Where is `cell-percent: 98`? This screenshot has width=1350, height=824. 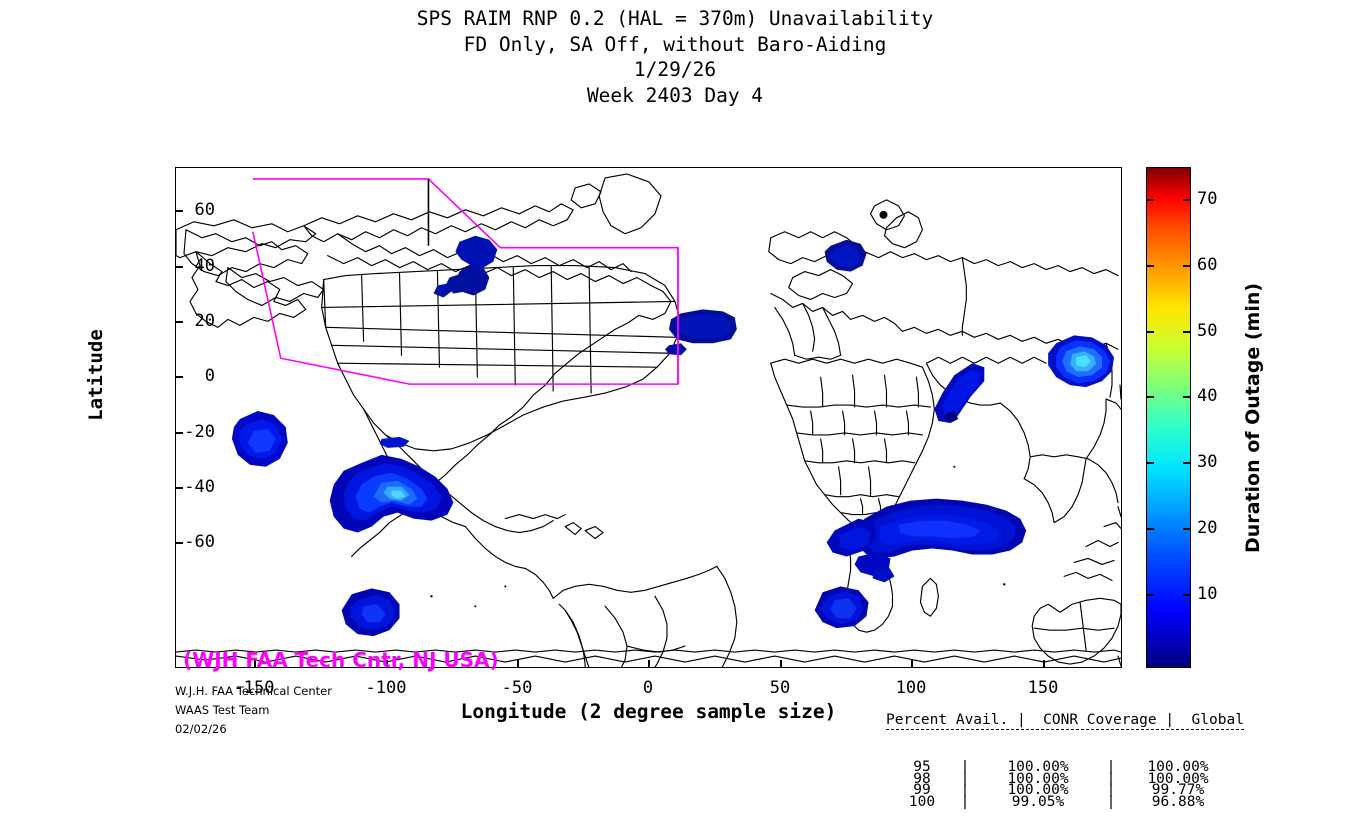
cell-percent: 98 is located at coordinates (922, 778).